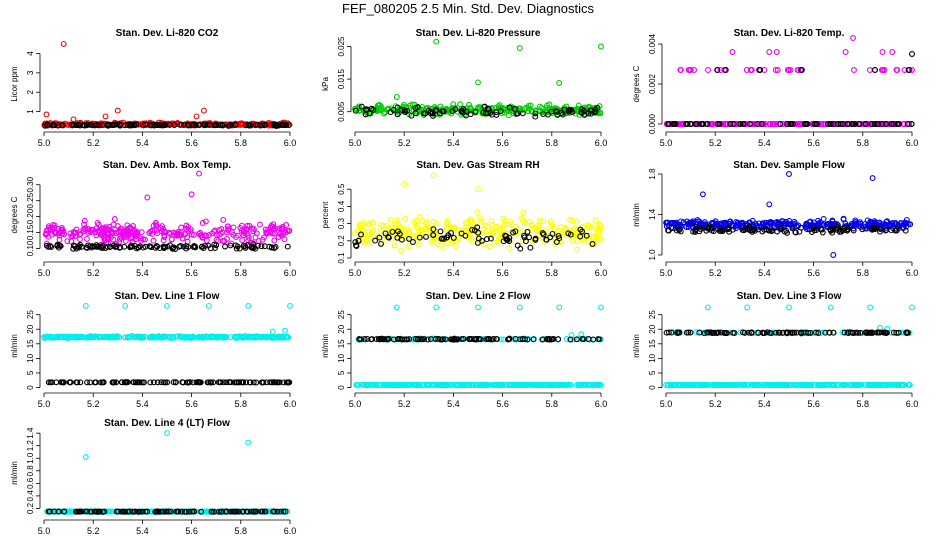 The image size is (936, 540). Describe the element at coordinates (652, 174) in the screenshot. I see `y-tick-label: 1.8` at that location.